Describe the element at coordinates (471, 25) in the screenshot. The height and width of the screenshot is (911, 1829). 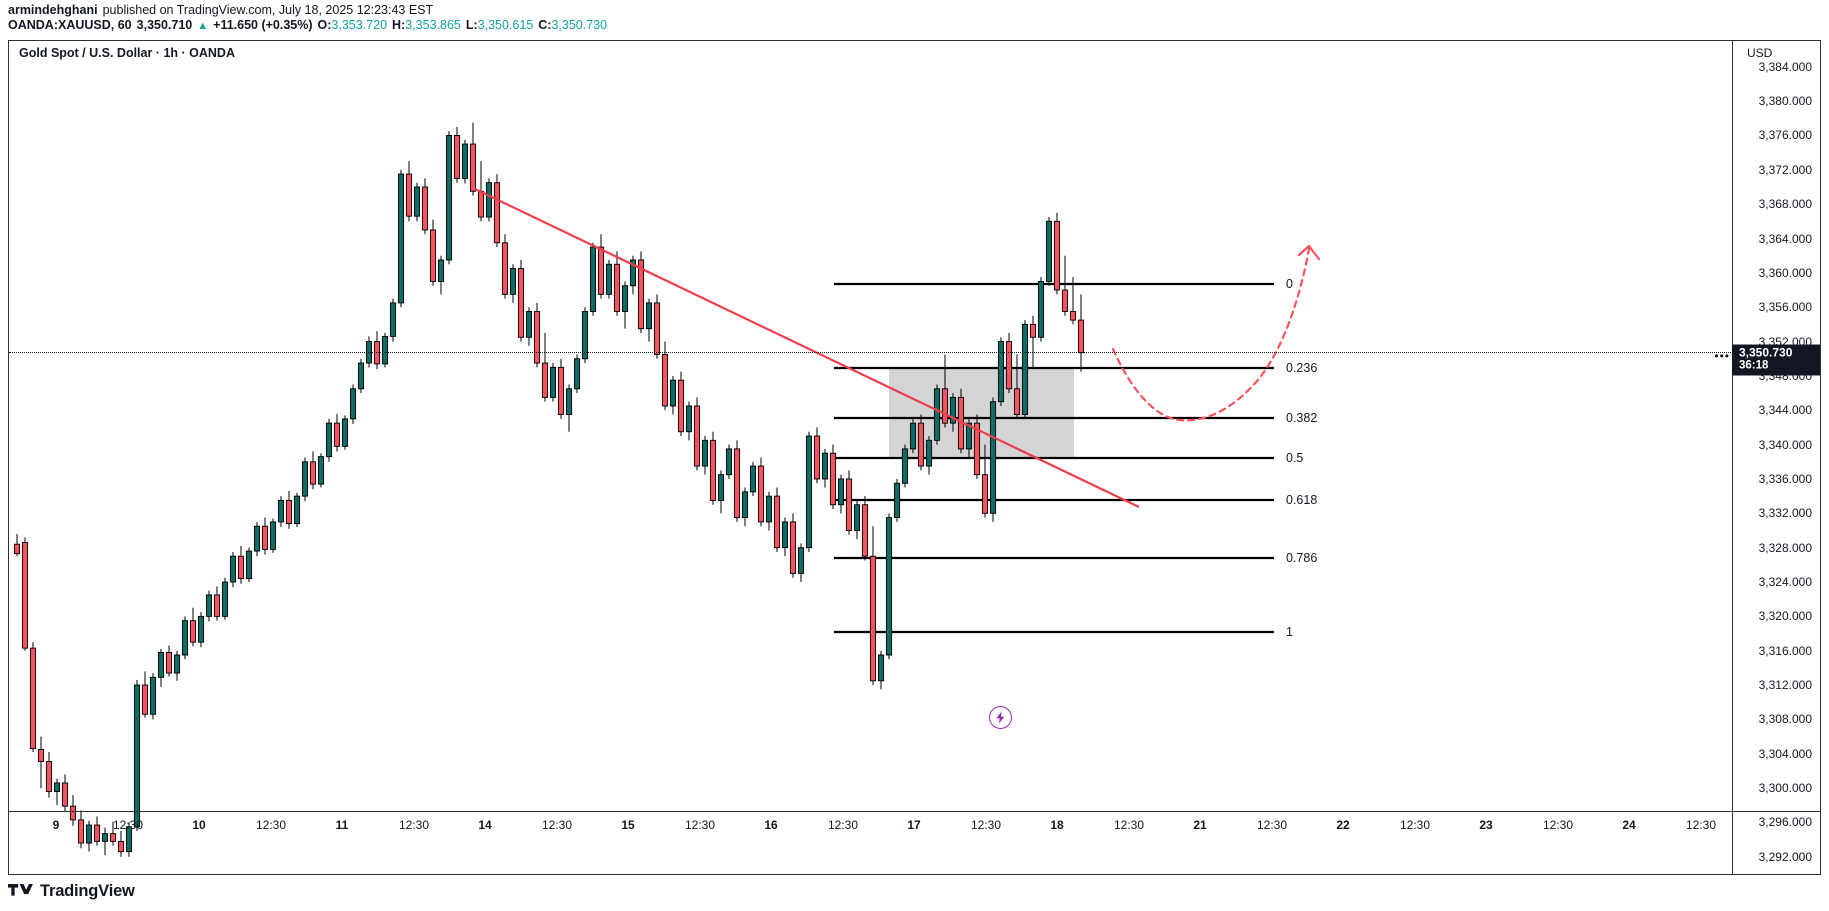
I see `low-label: L:` at that location.